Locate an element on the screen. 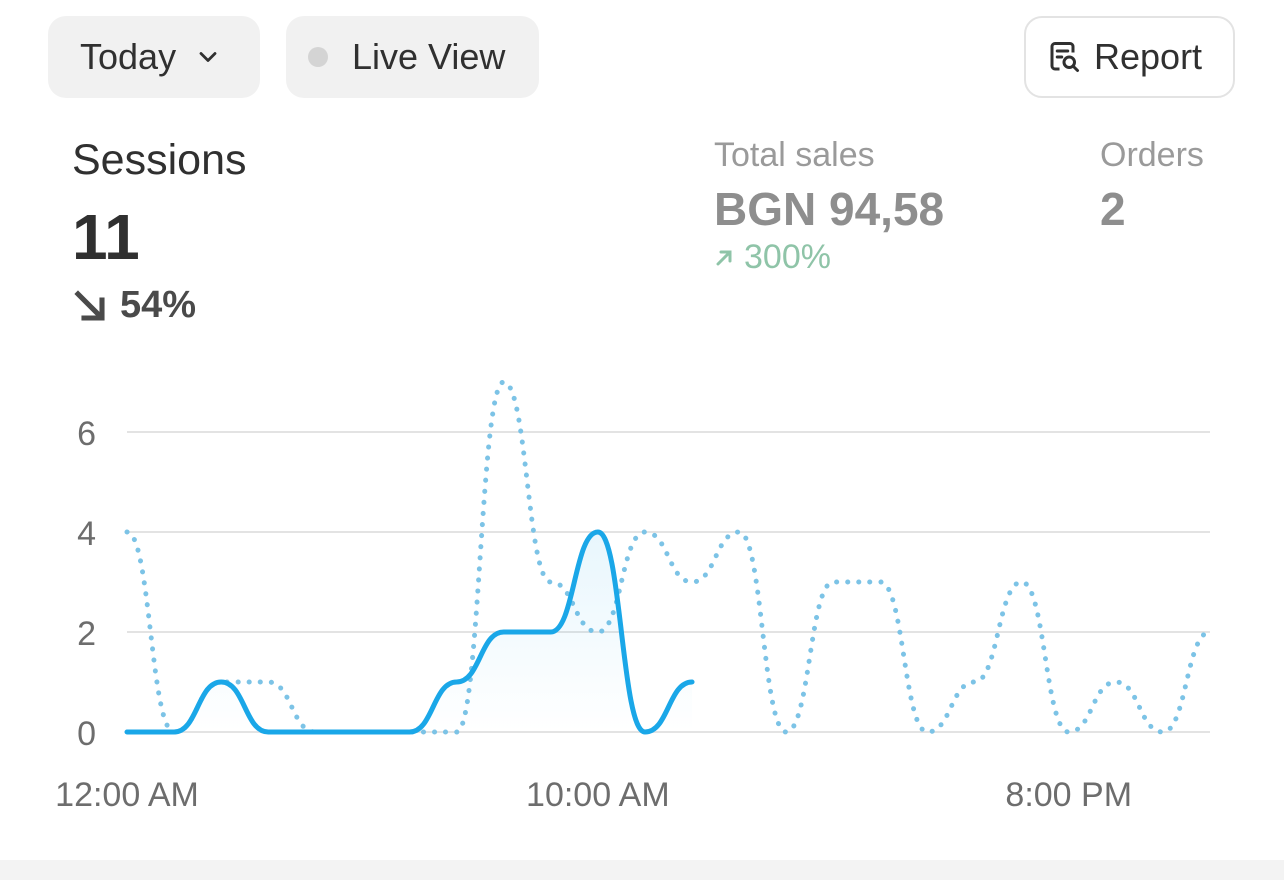 Image resolution: width=1284 pixels, height=880 pixels. total-sales-title: Total sales is located at coordinates (794, 155).